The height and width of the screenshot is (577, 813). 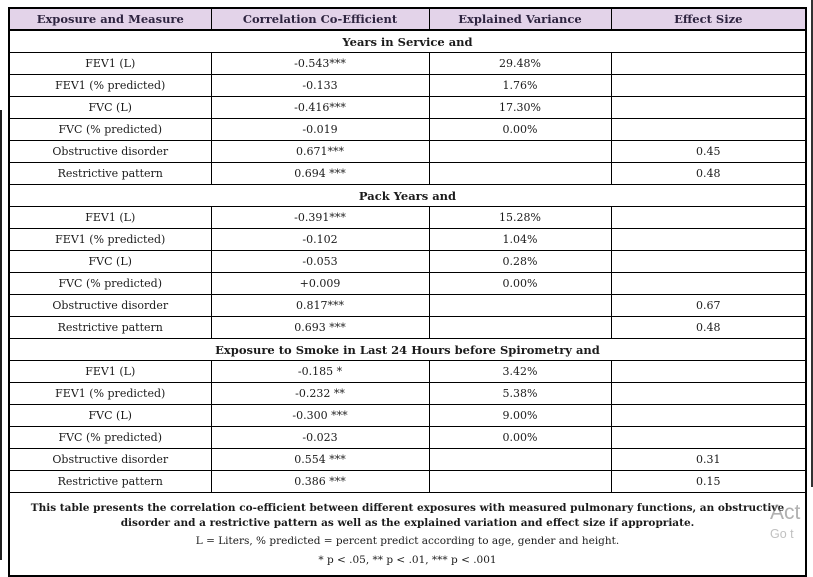 I want to click on table-row: FVC (L) -0.416*** 17.30%, so click(x=407, y=107).